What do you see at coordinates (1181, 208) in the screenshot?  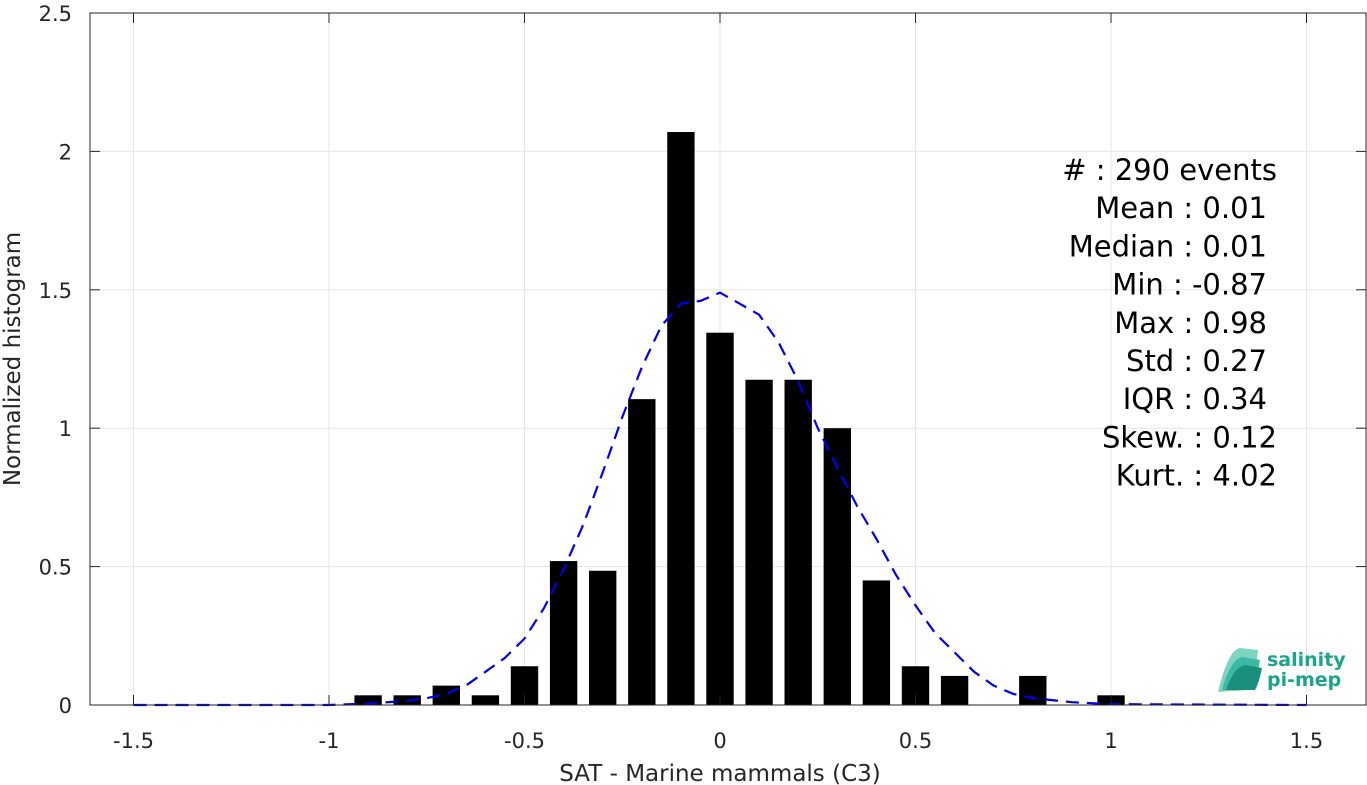 I see `stat-line-1: Mean : 0.01` at bounding box center [1181, 208].